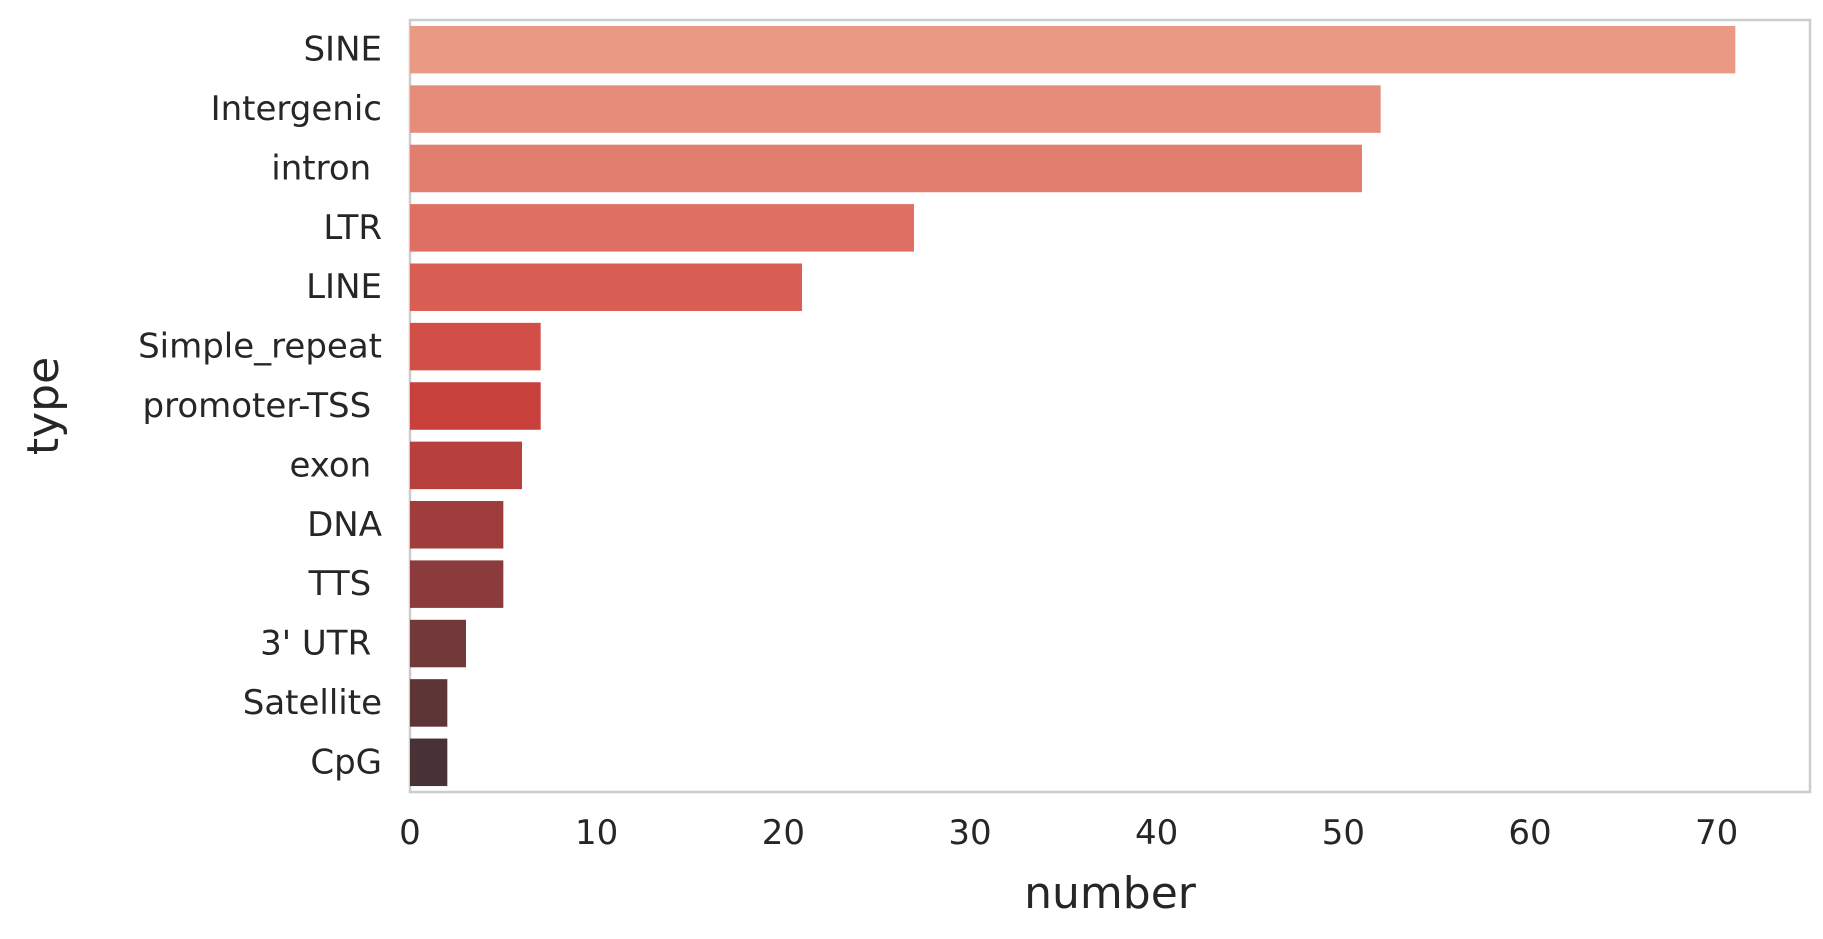 This screenshot has width=1823, height=939. I want to click on y-tick-label: CpG, so click(346, 762).